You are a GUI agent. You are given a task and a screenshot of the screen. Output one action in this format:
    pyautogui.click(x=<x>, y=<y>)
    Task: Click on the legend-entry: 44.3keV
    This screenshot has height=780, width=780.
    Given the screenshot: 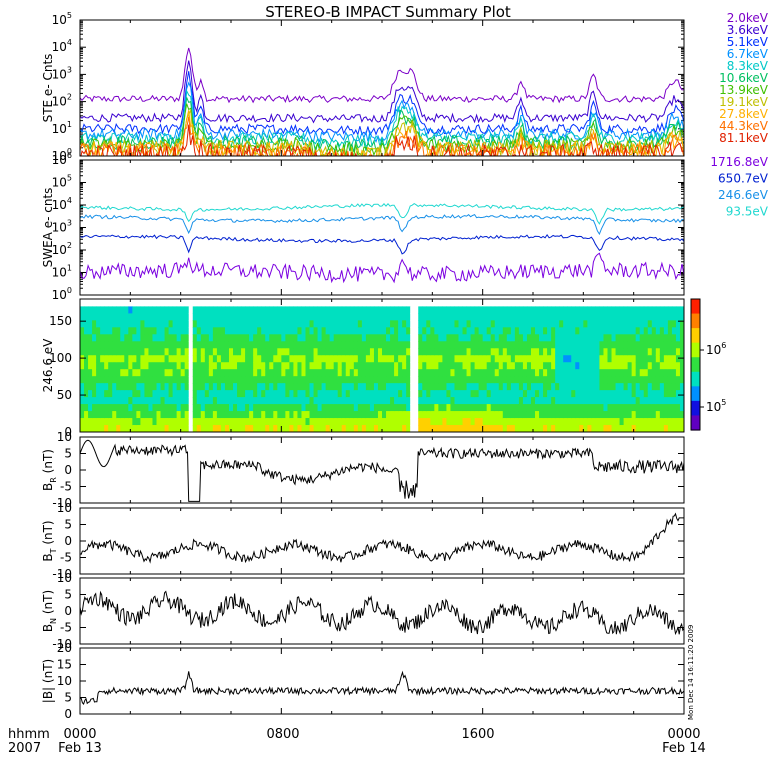 What is the action you would take?
    pyautogui.click(x=744, y=126)
    